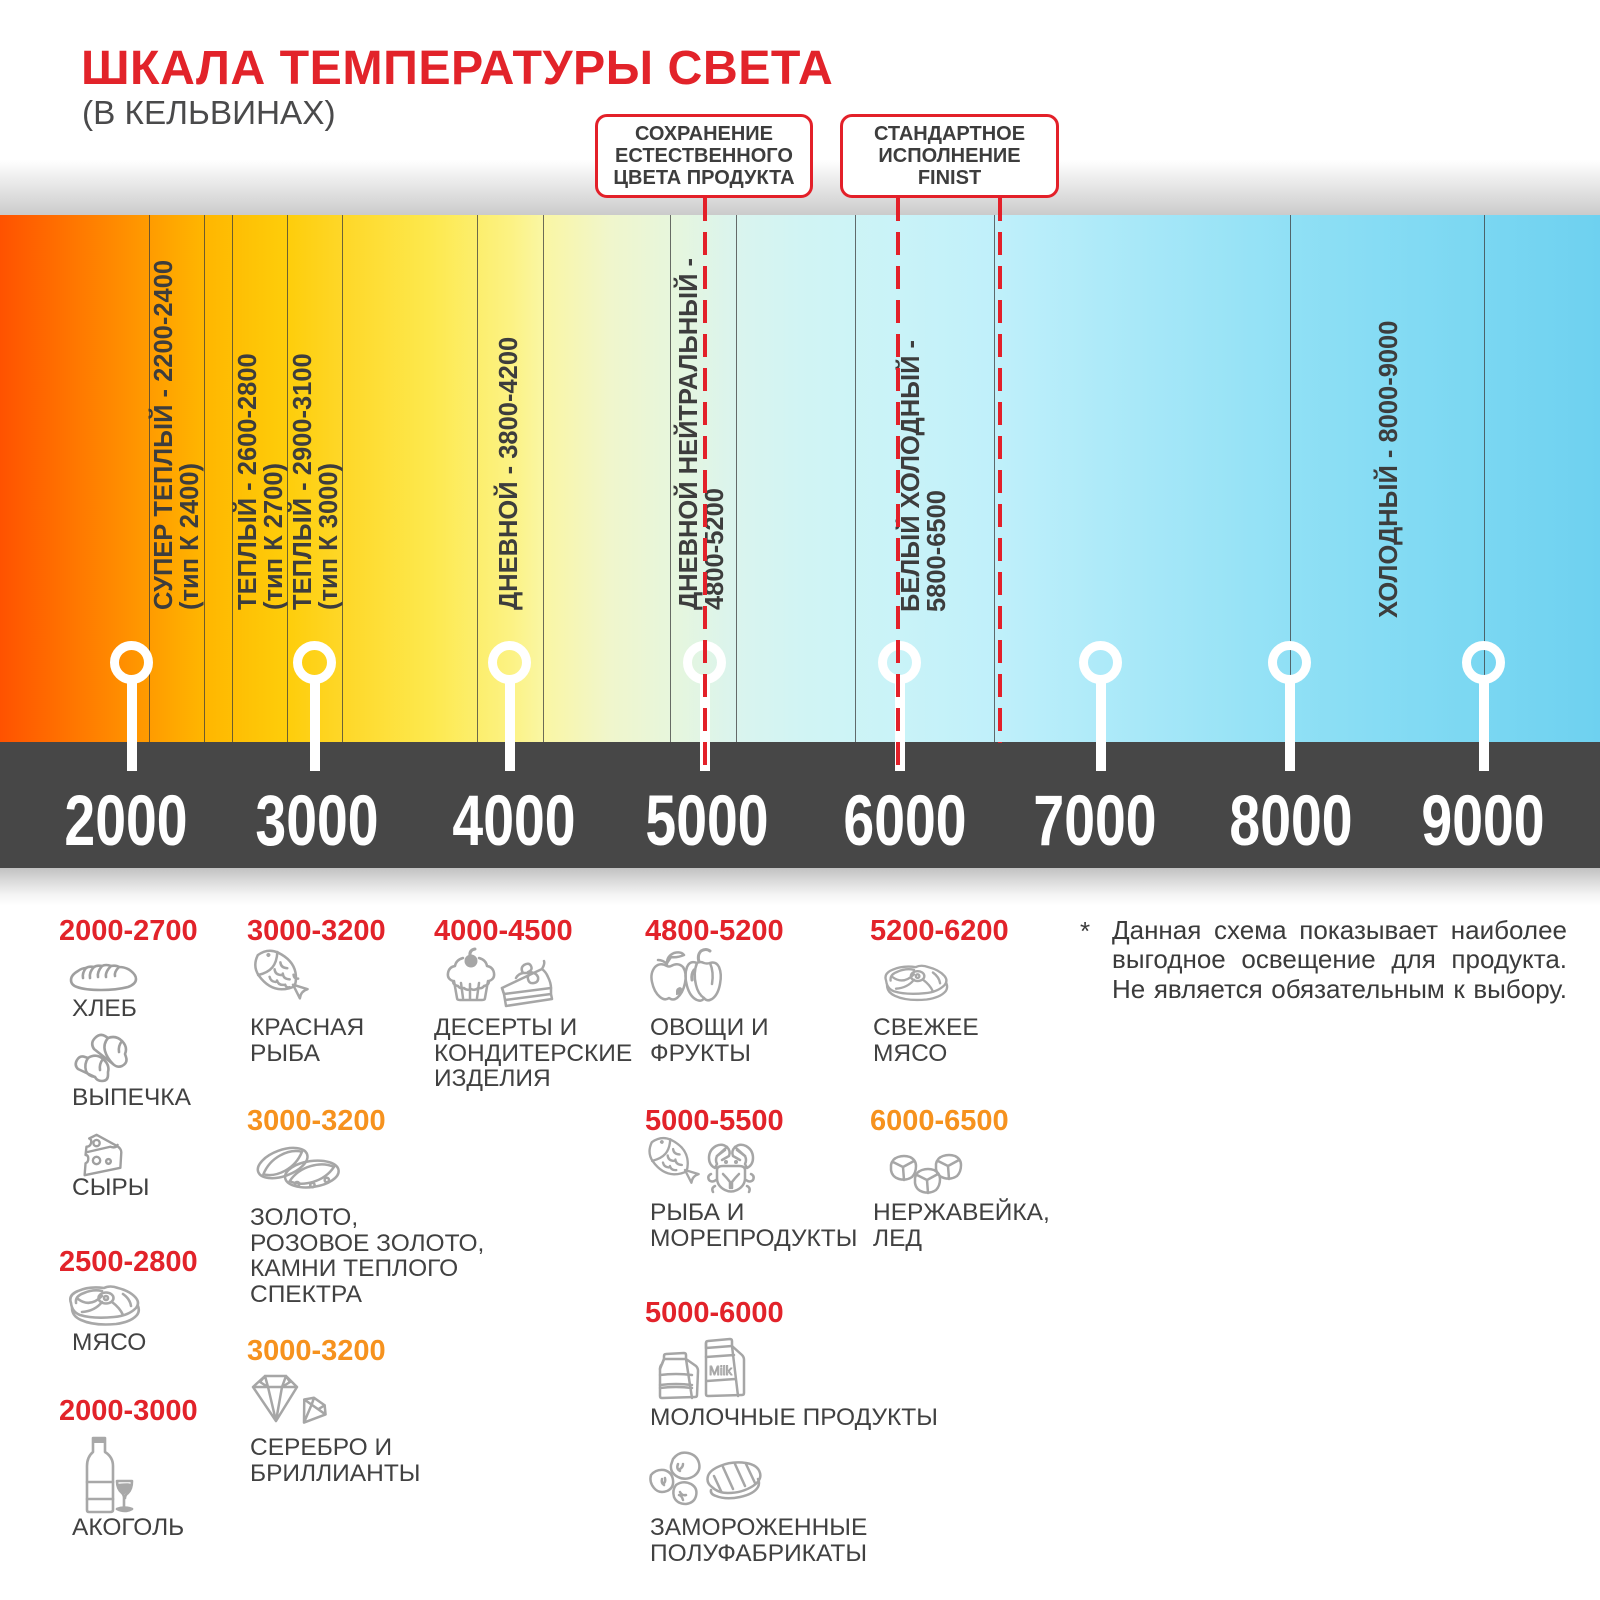  I want to click on svg-text: Milk, so click(721, 1370).